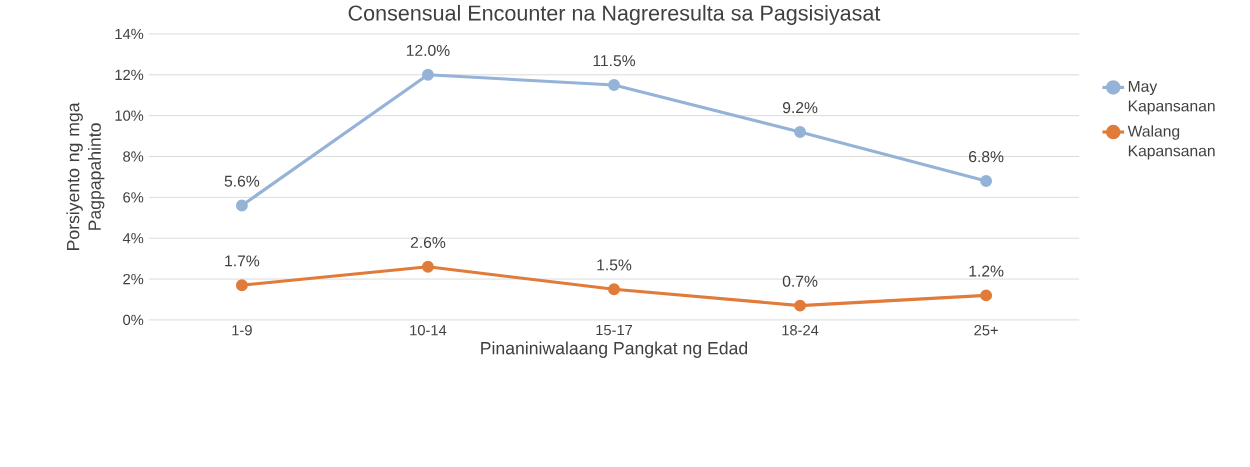  Describe the element at coordinates (133, 320) in the screenshot. I see `y-tick-label: 0%` at that location.